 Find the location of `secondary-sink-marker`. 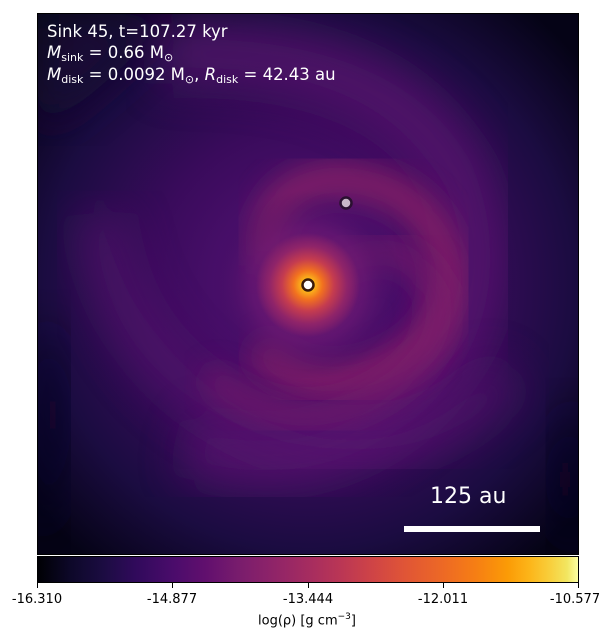

secondary-sink-marker is located at coordinates (346, 203).